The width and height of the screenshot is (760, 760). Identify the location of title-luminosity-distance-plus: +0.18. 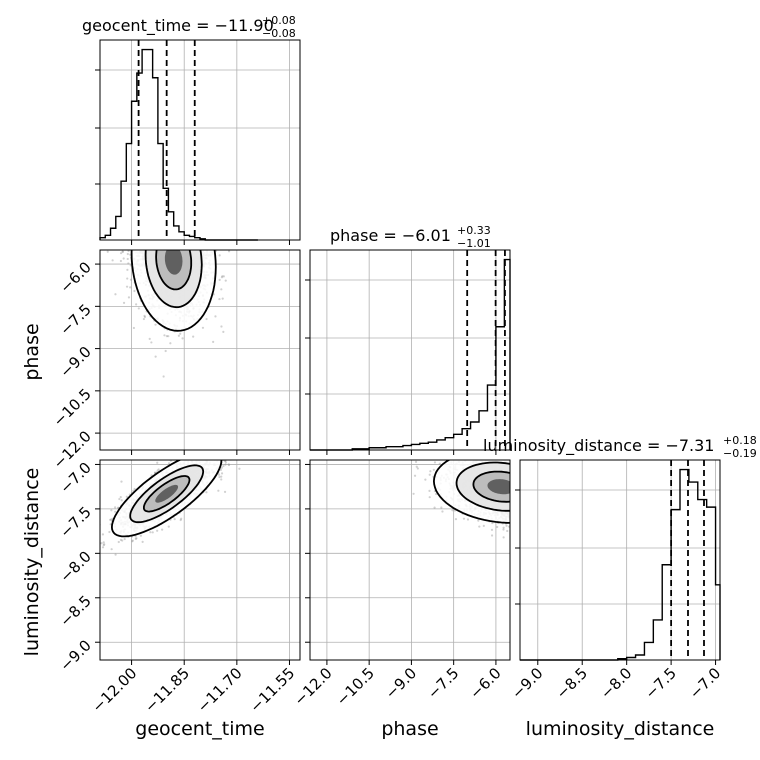
(740, 440).